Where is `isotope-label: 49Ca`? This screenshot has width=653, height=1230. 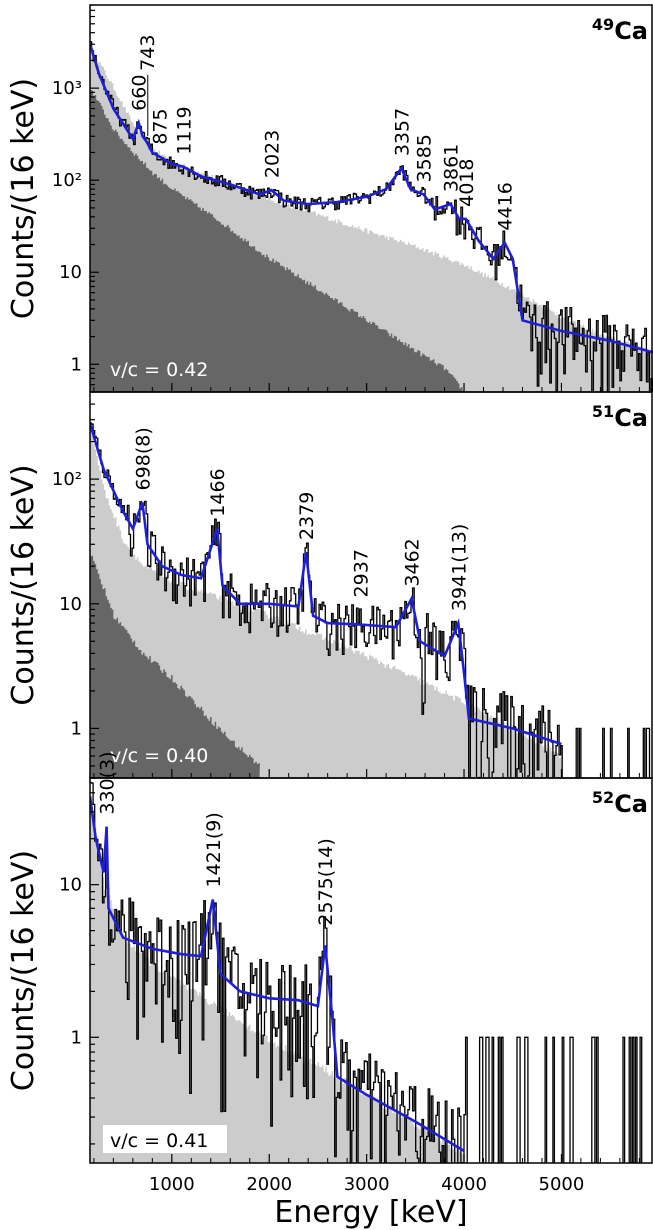
isotope-label: 49Ca is located at coordinates (620, 30).